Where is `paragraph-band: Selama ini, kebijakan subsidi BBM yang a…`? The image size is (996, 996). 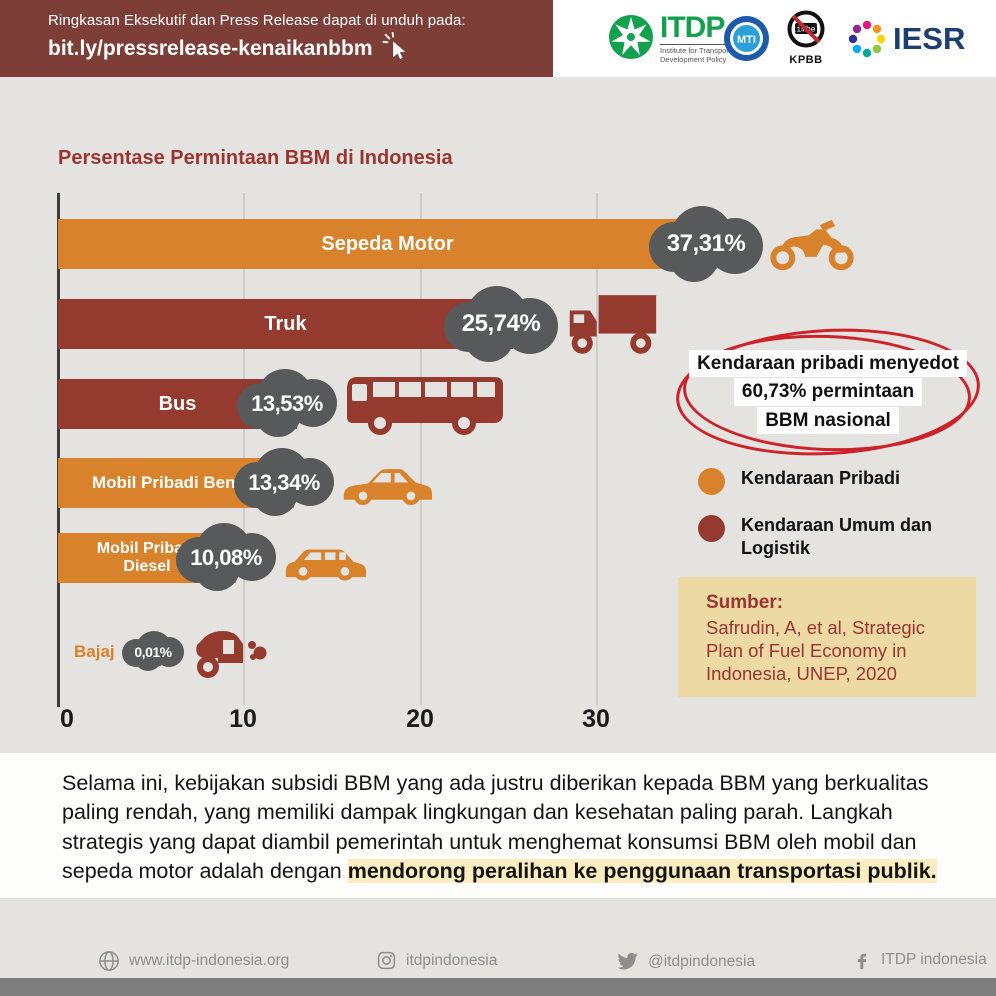 paragraph-band: Selama ini, kebijakan subsidi BBM yang a… is located at coordinates (498, 825).